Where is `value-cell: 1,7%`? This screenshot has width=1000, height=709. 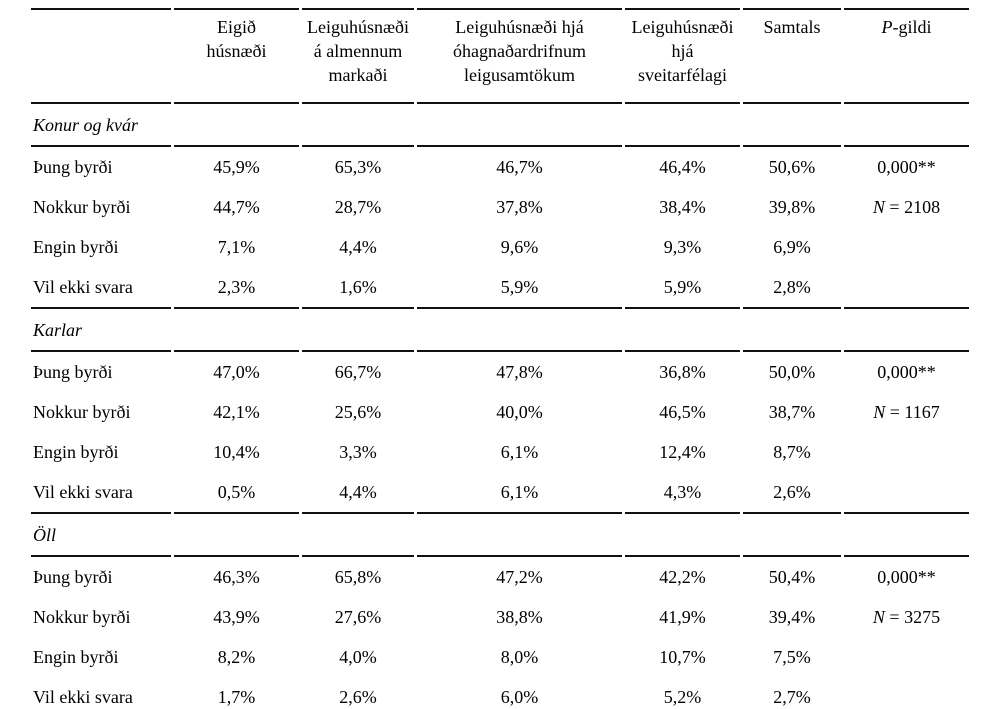 value-cell: 1,7% is located at coordinates (236, 693).